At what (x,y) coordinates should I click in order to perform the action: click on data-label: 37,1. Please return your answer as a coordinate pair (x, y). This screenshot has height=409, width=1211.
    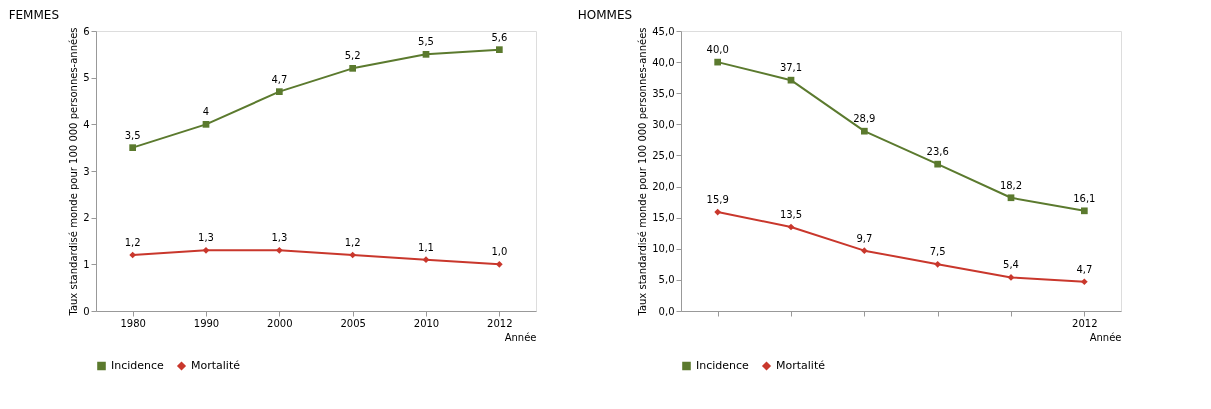
    Looking at the image, I should click on (791, 68).